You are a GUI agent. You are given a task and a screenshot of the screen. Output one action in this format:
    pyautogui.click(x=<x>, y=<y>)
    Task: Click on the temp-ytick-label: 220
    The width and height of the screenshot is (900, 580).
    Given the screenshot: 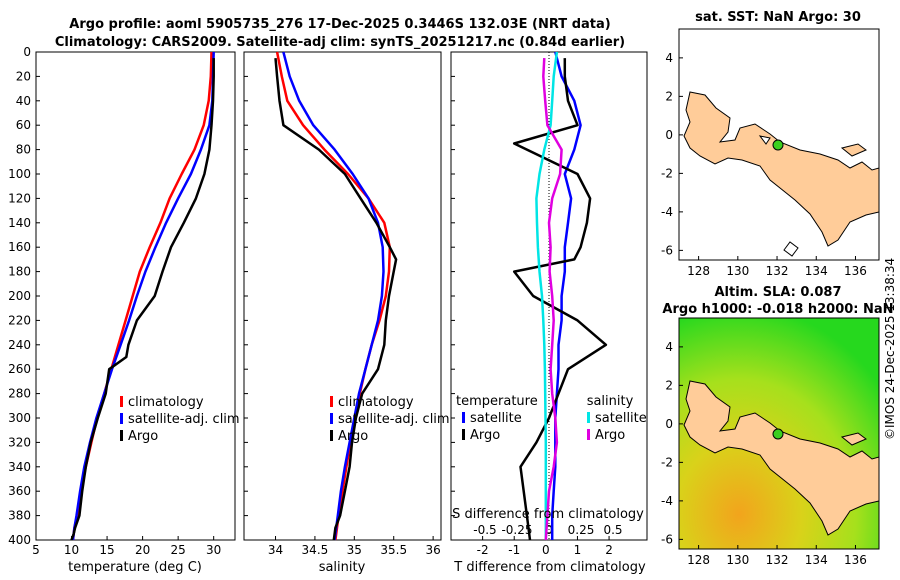 What is the action you would take?
    pyautogui.click(x=19, y=320)
    